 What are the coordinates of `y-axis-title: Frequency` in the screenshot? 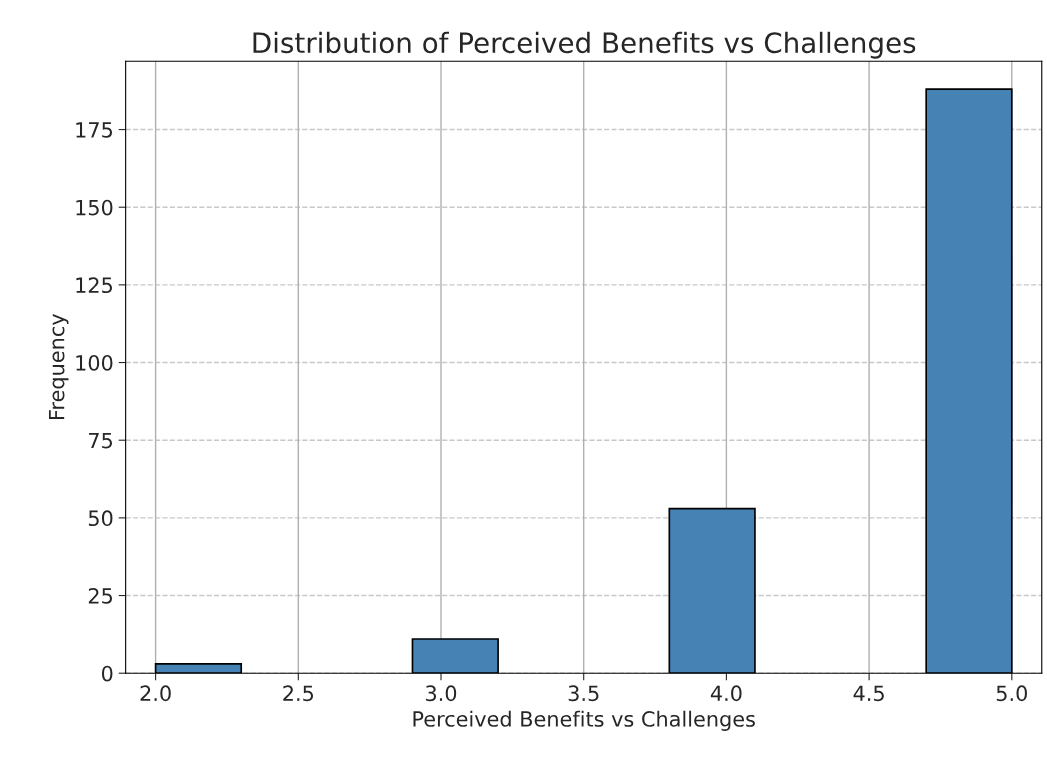 It's located at (58, 366).